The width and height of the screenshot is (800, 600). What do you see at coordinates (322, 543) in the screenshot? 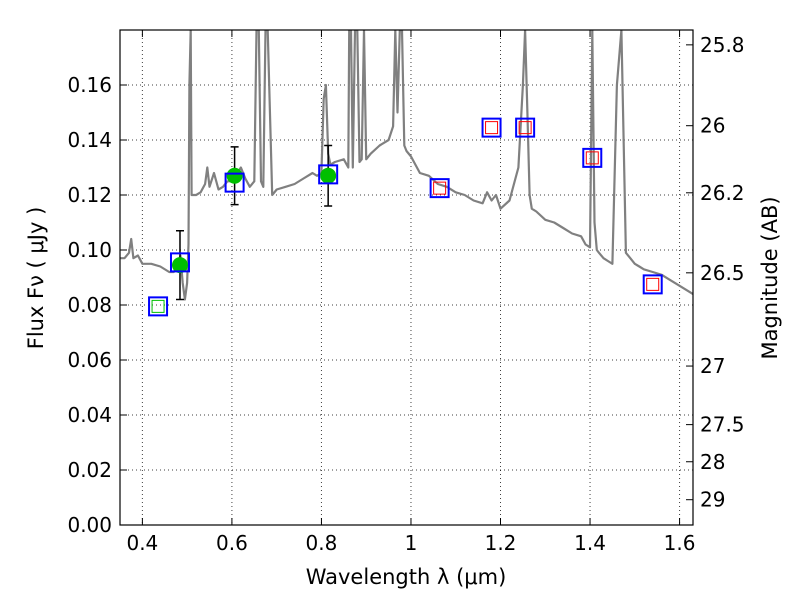
I see `x-tick-label: 0.8` at bounding box center [322, 543].